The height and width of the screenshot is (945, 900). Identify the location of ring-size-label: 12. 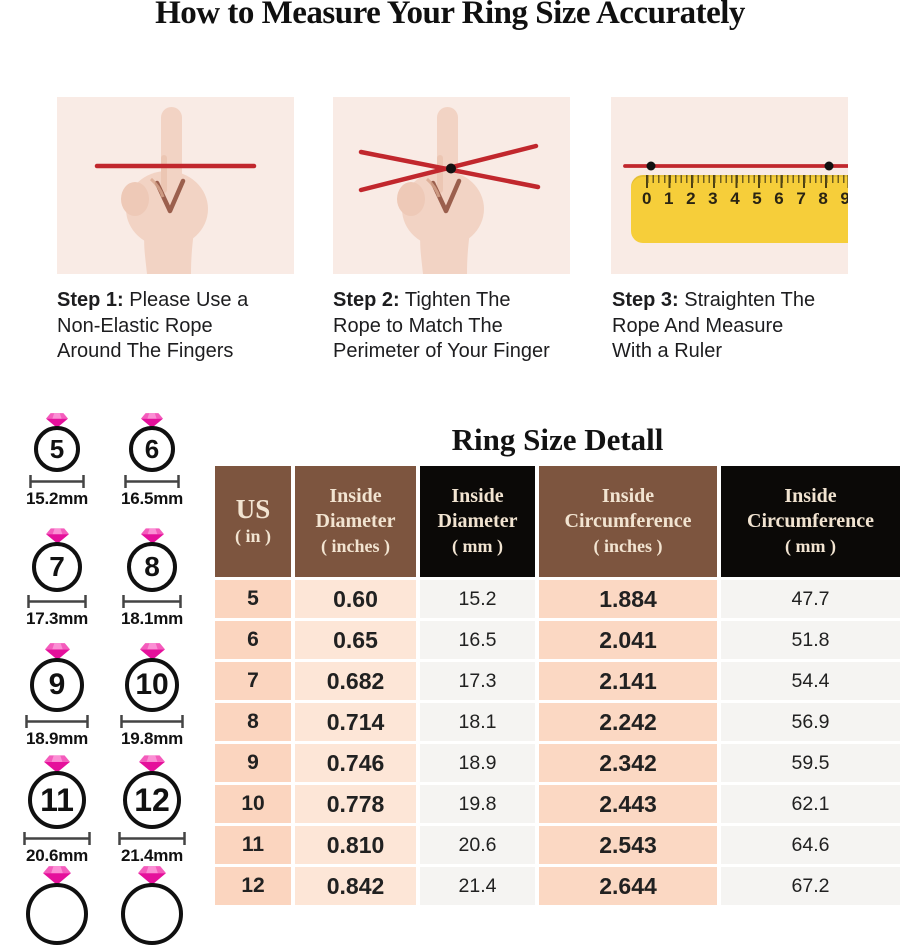
(152, 799).